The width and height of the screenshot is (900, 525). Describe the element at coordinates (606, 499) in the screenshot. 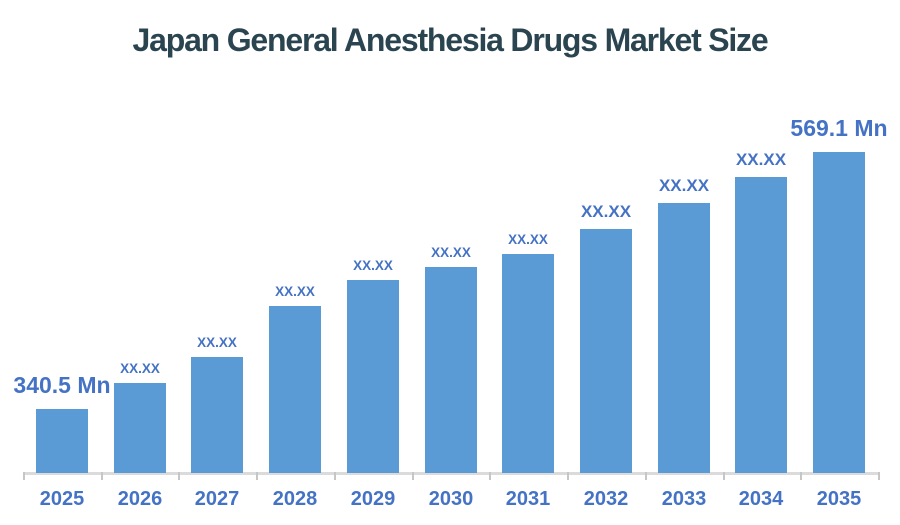

I see `x-tick-label-2032: 2032` at that location.